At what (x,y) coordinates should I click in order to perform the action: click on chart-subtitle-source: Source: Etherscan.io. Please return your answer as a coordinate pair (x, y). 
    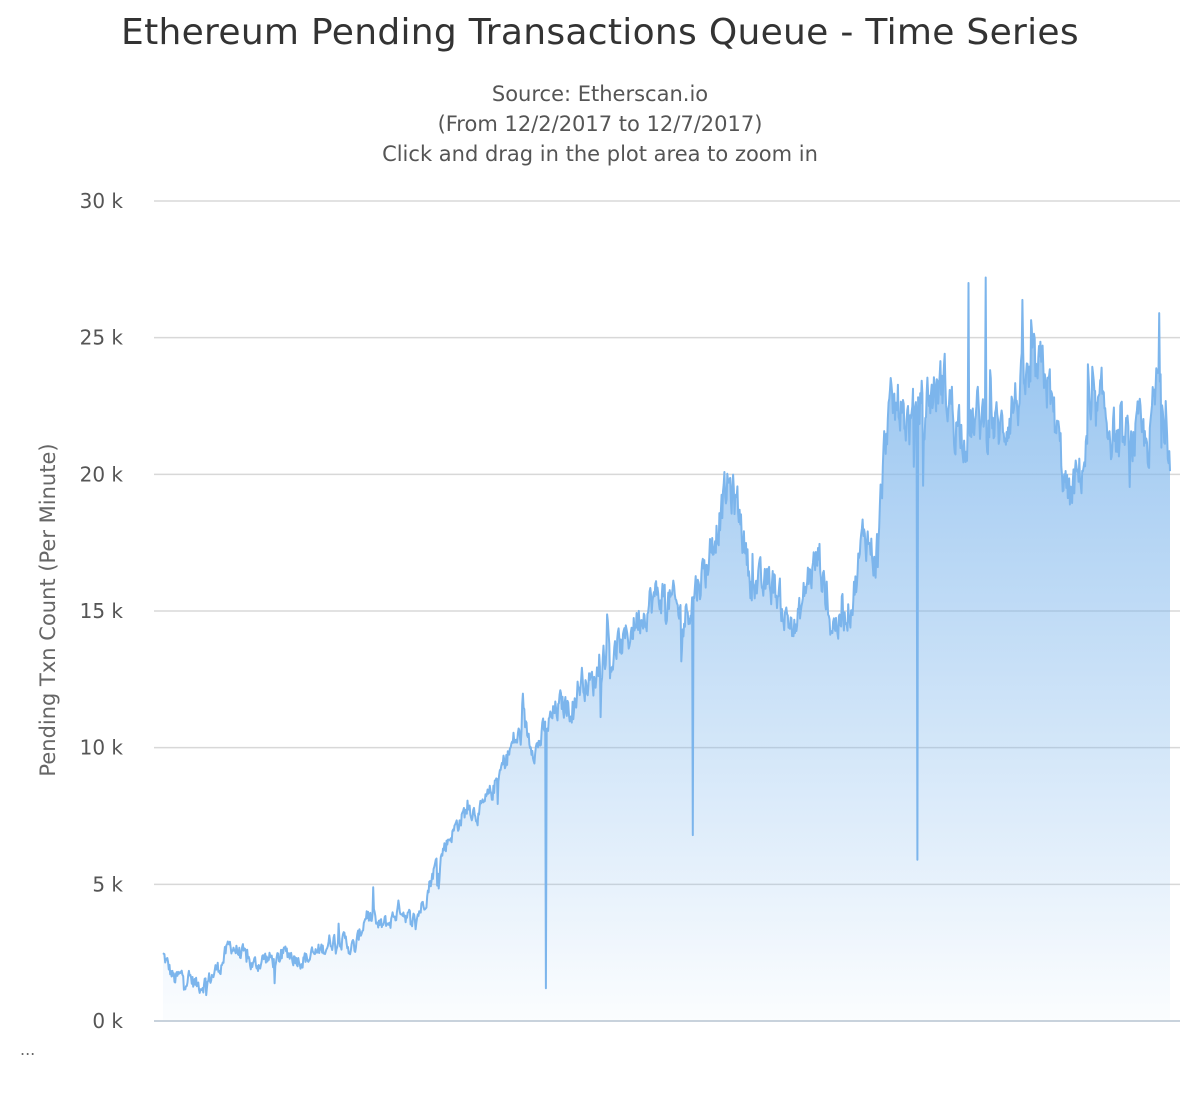
    Looking at the image, I should click on (600, 94).